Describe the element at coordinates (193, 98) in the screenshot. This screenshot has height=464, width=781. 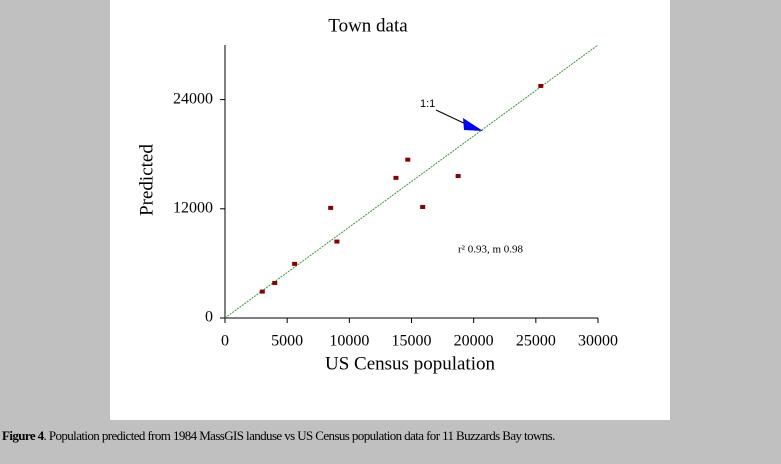
I see `y-tick-label: 24000` at that location.